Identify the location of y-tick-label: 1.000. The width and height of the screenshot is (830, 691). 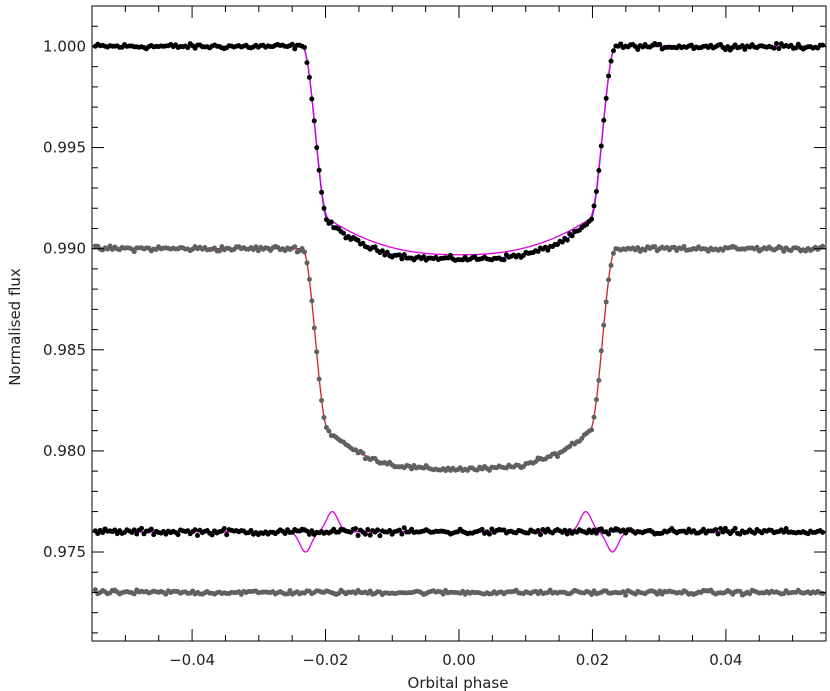
(64, 46).